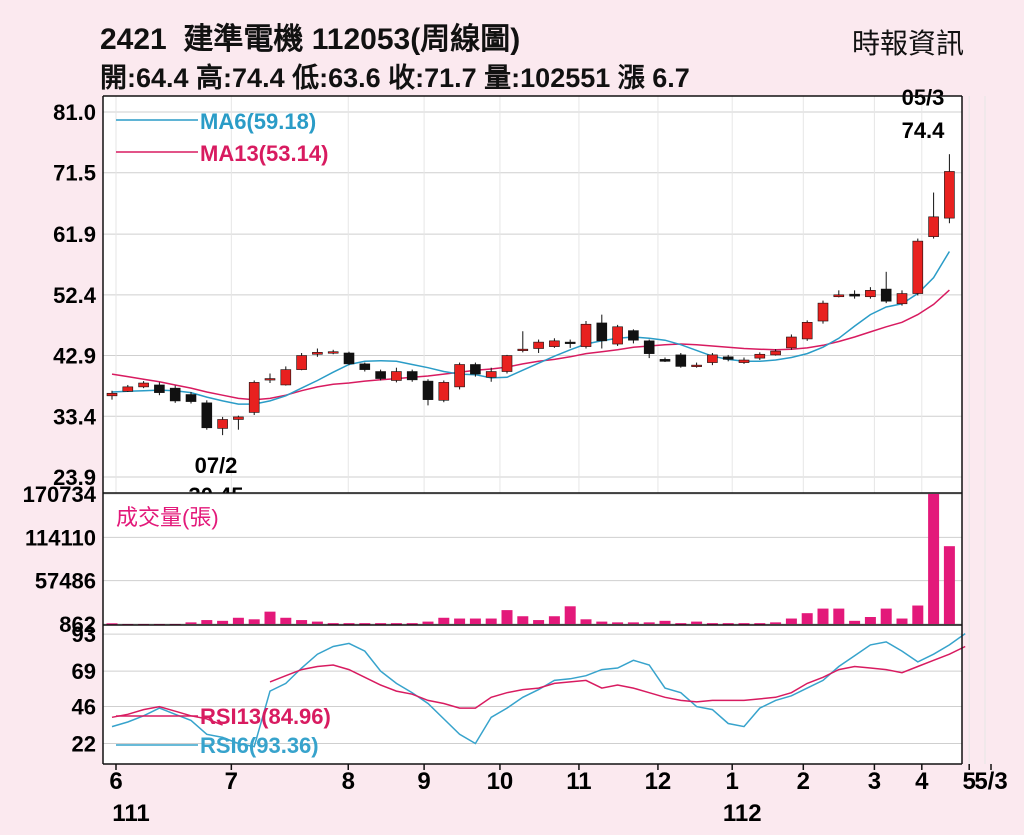 The image size is (1024, 835). What do you see at coordinates (538, 690) in the screenshot?
I see `rsi6-line` at bounding box center [538, 690].